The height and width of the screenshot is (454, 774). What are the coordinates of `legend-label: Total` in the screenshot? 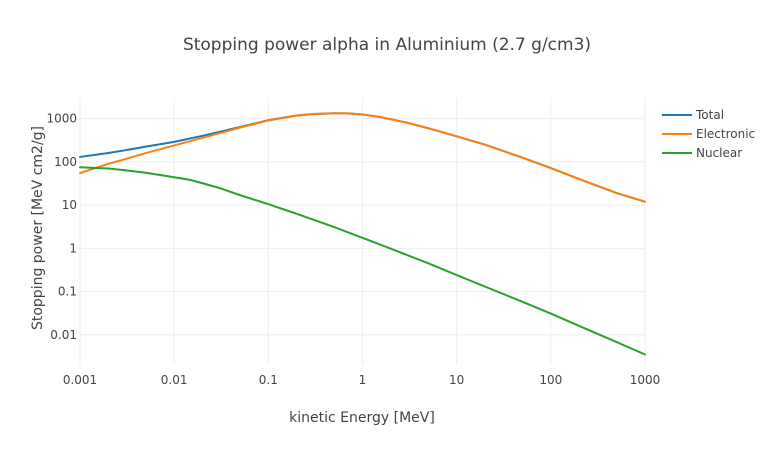 It's located at (709, 115).